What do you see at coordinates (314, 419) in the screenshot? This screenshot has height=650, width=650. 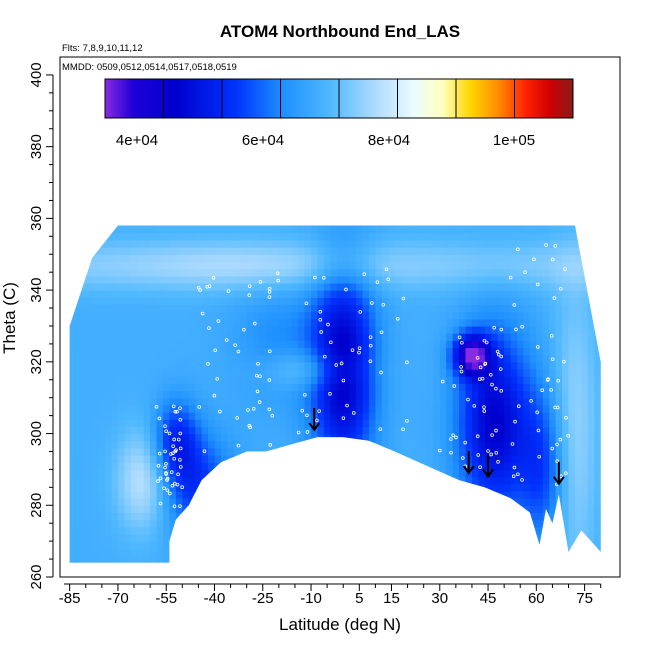 I see `profile-arrow` at bounding box center [314, 419].